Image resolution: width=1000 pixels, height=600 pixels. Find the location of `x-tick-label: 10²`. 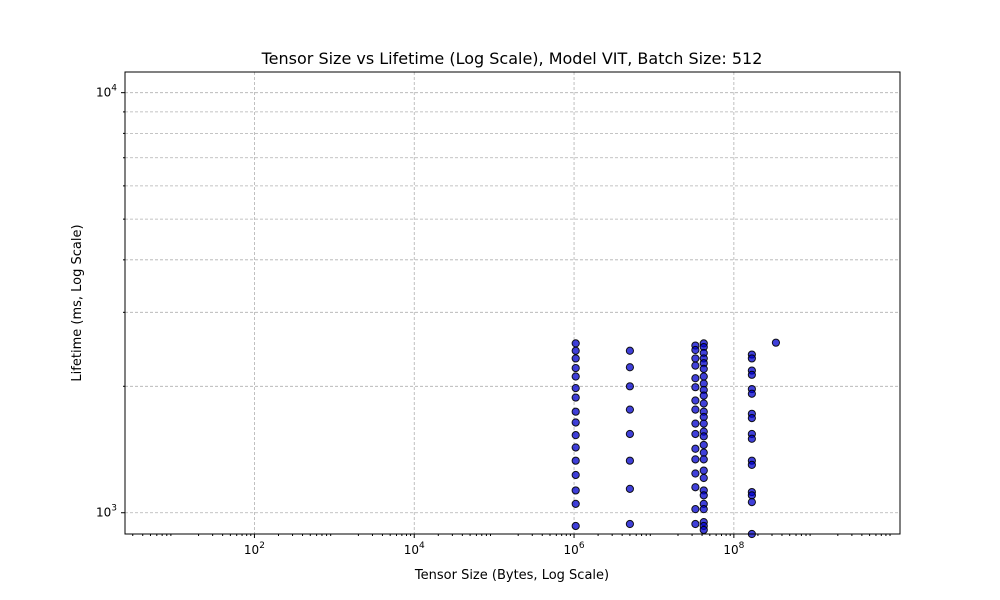

x-tick-label: 10² is located at coordinates (254, 549).